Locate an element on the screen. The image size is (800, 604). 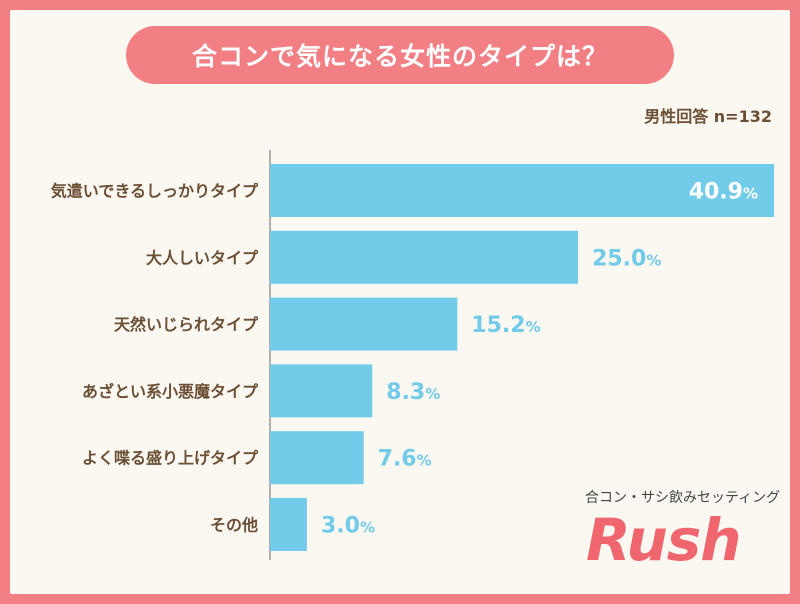
value-label-5: 3.0% is located at coordinates (348, 526).